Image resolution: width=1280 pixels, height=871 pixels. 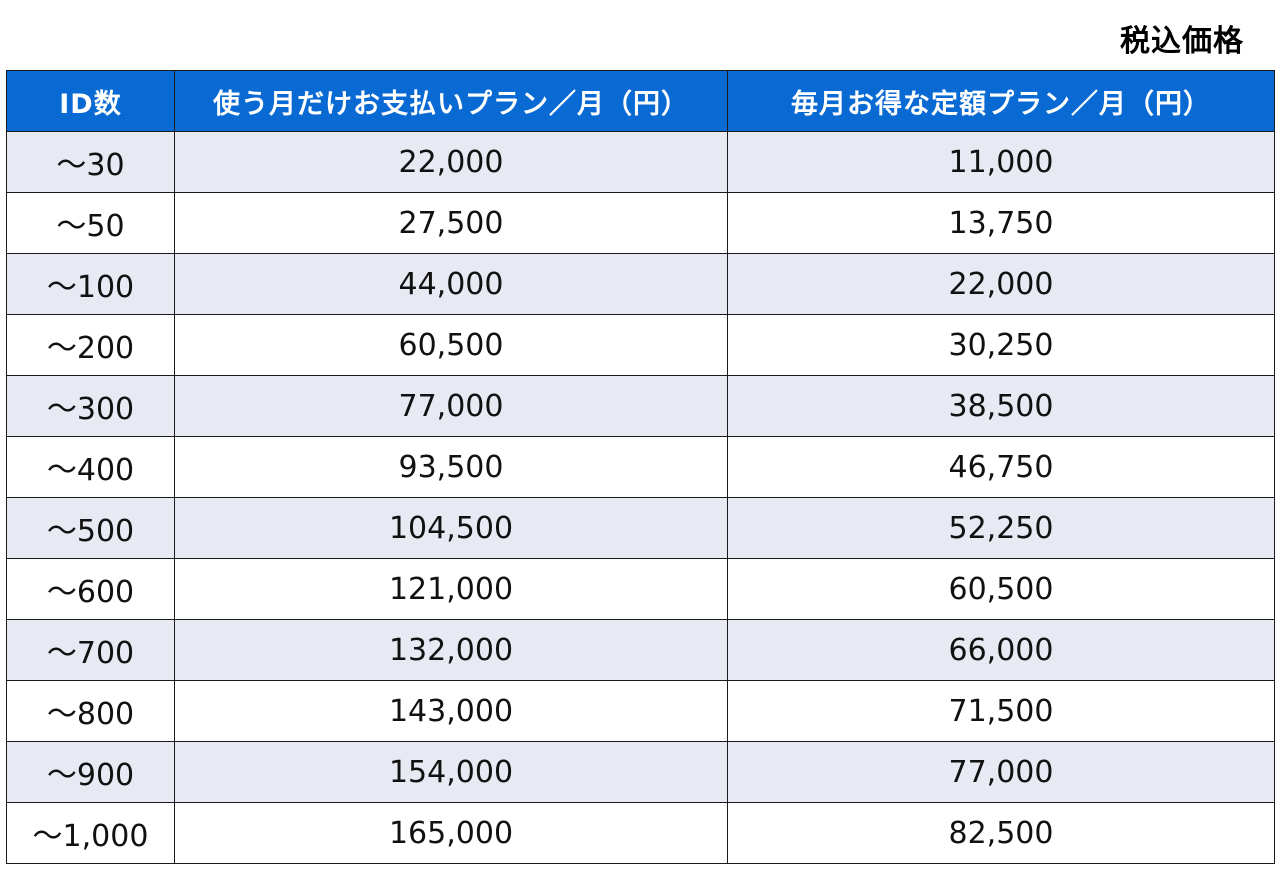 I want to click on pay-as-you-go-price-cell: 77,000, so click(x=451, y=406).